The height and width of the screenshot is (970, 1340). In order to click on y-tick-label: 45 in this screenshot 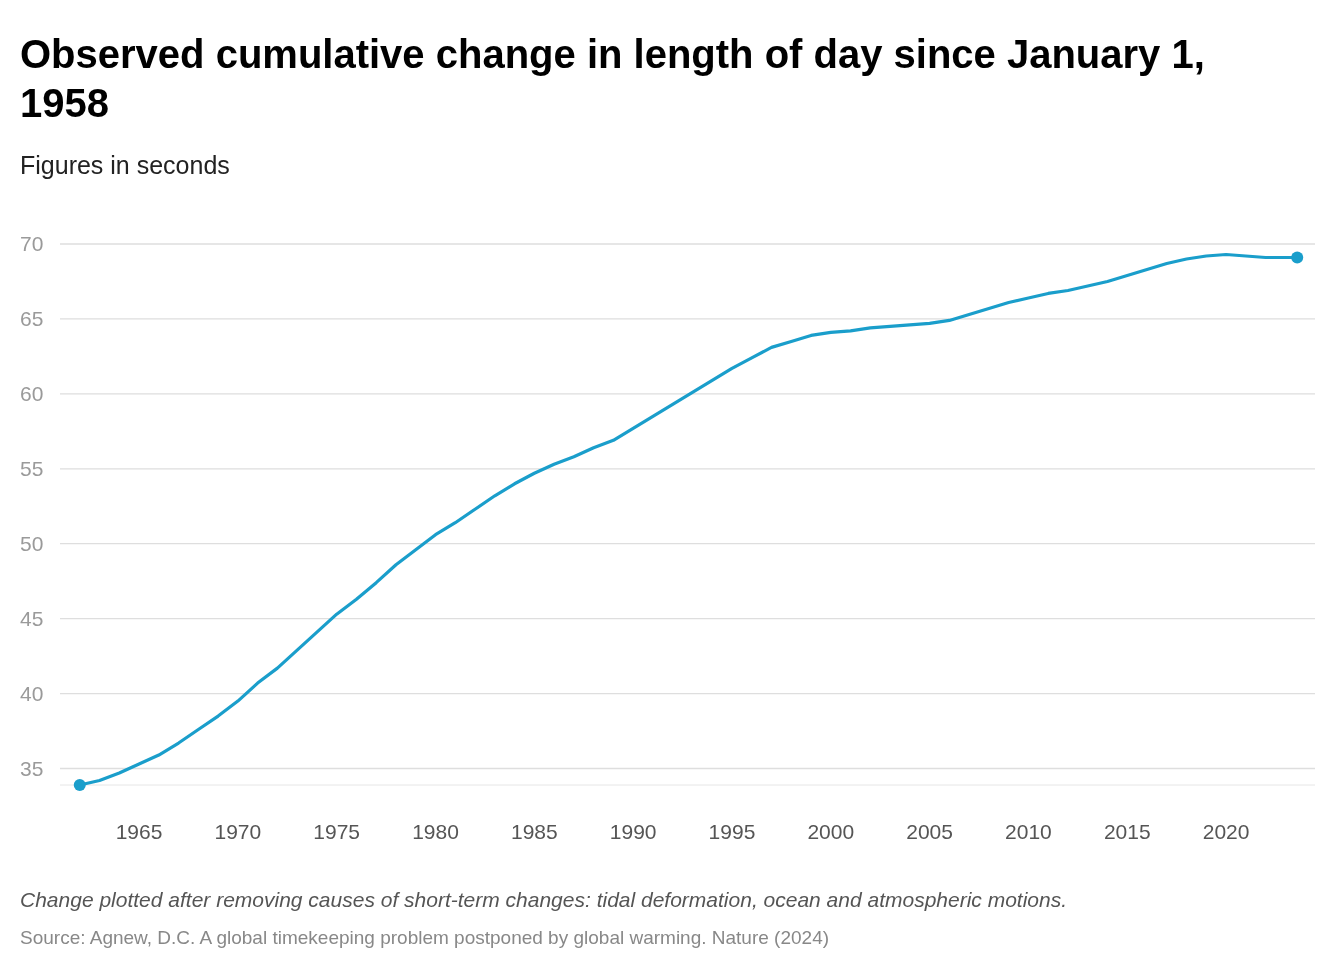, I will do `click(32, 618)`.